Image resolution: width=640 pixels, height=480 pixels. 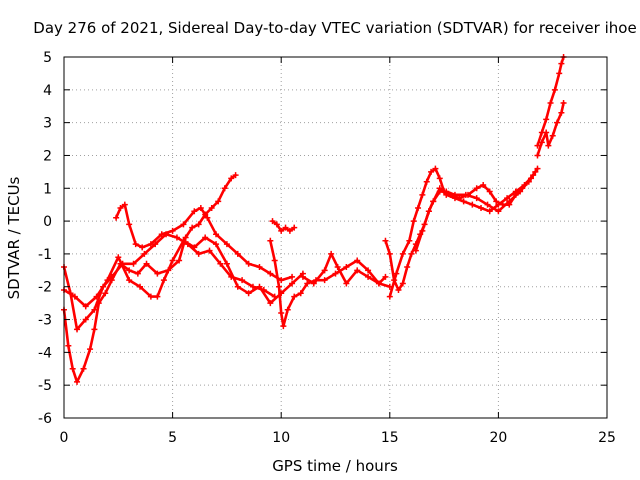 What do you see at coordinates (335, 466) in the screenshot?
I see `x-axis-label: GPS time / hours` at bounding box center [335, 466].